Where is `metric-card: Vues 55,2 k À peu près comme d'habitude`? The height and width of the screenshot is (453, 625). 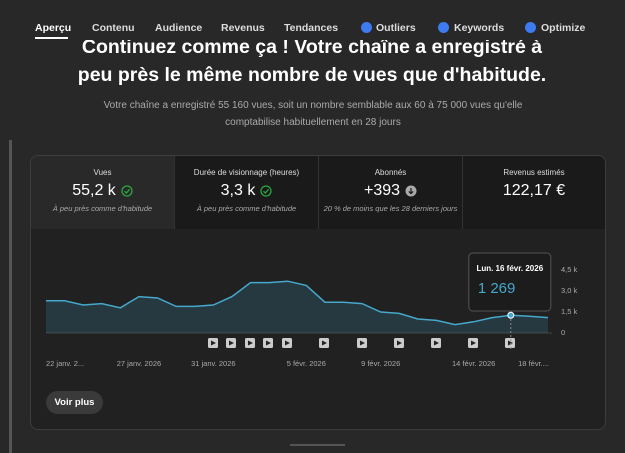 metric-card: Vues 55,2 k À peu près comme d'habitude is located at coordinates (103, 192).